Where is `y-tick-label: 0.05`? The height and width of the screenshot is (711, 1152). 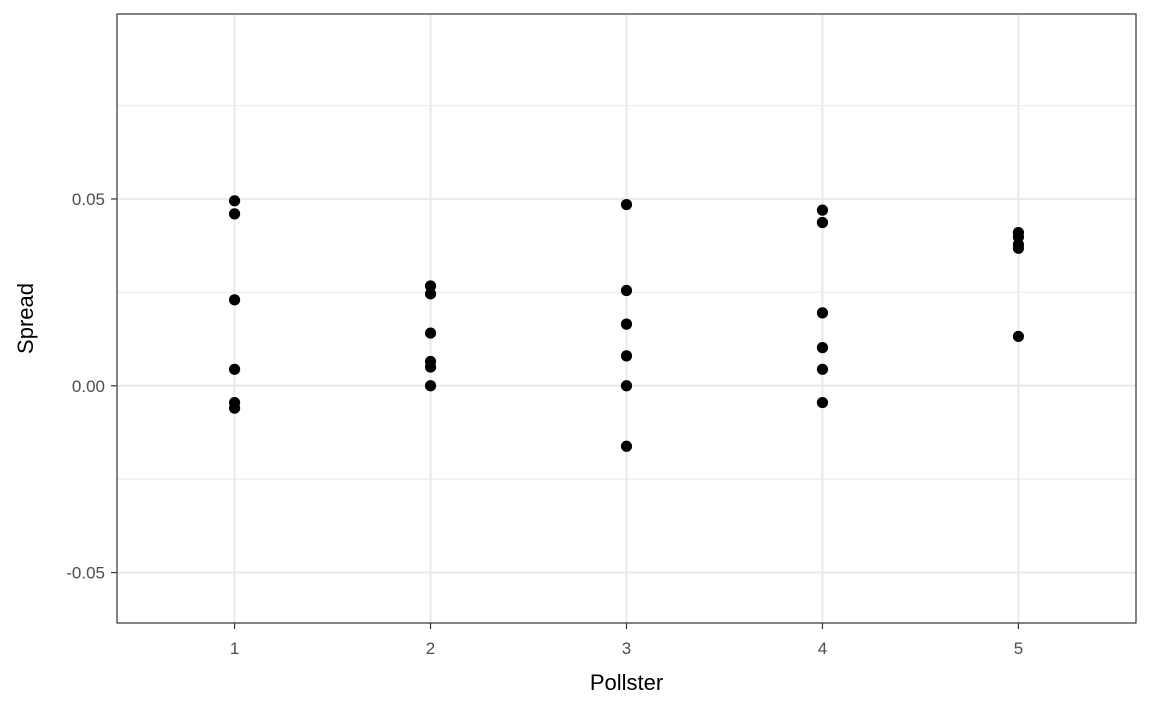 y-tick-label: 0.05 is located at coordinates (88, 199).